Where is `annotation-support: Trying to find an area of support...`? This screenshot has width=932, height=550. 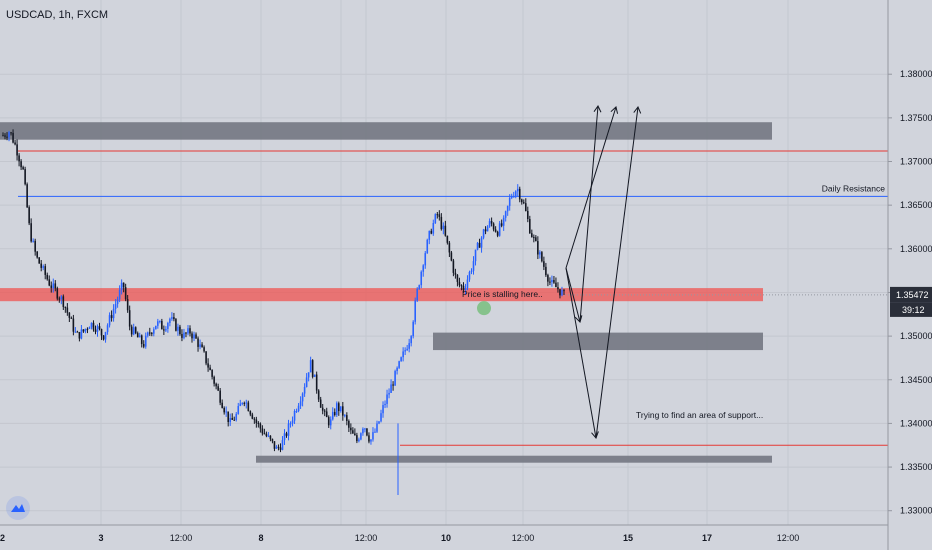
annotation-support: Trying to find an area of support... is located at coordinates (699, 415).